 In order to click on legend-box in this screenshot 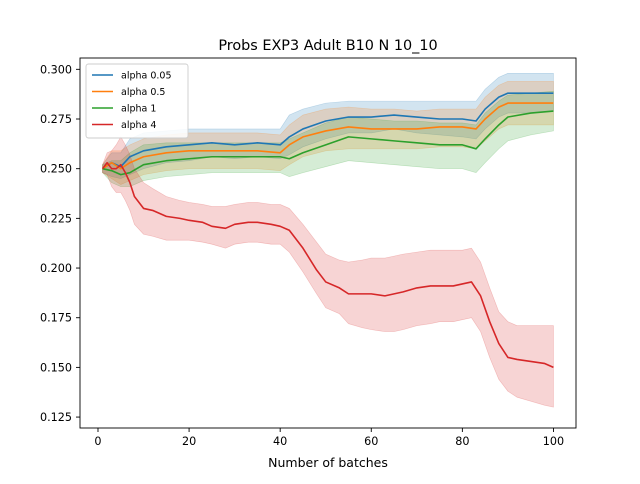, I will do `click(137, 101)`.